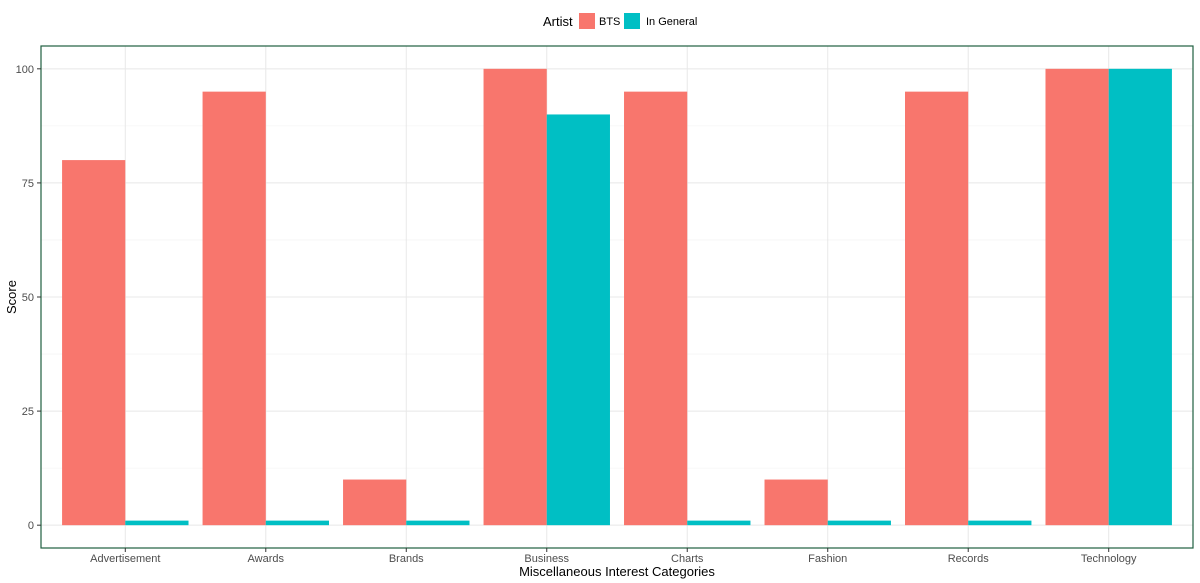 Image resolution: width=1200 pixels, height=583 pixels. I want to click on y-tick-label: 50, so click(28, 298).